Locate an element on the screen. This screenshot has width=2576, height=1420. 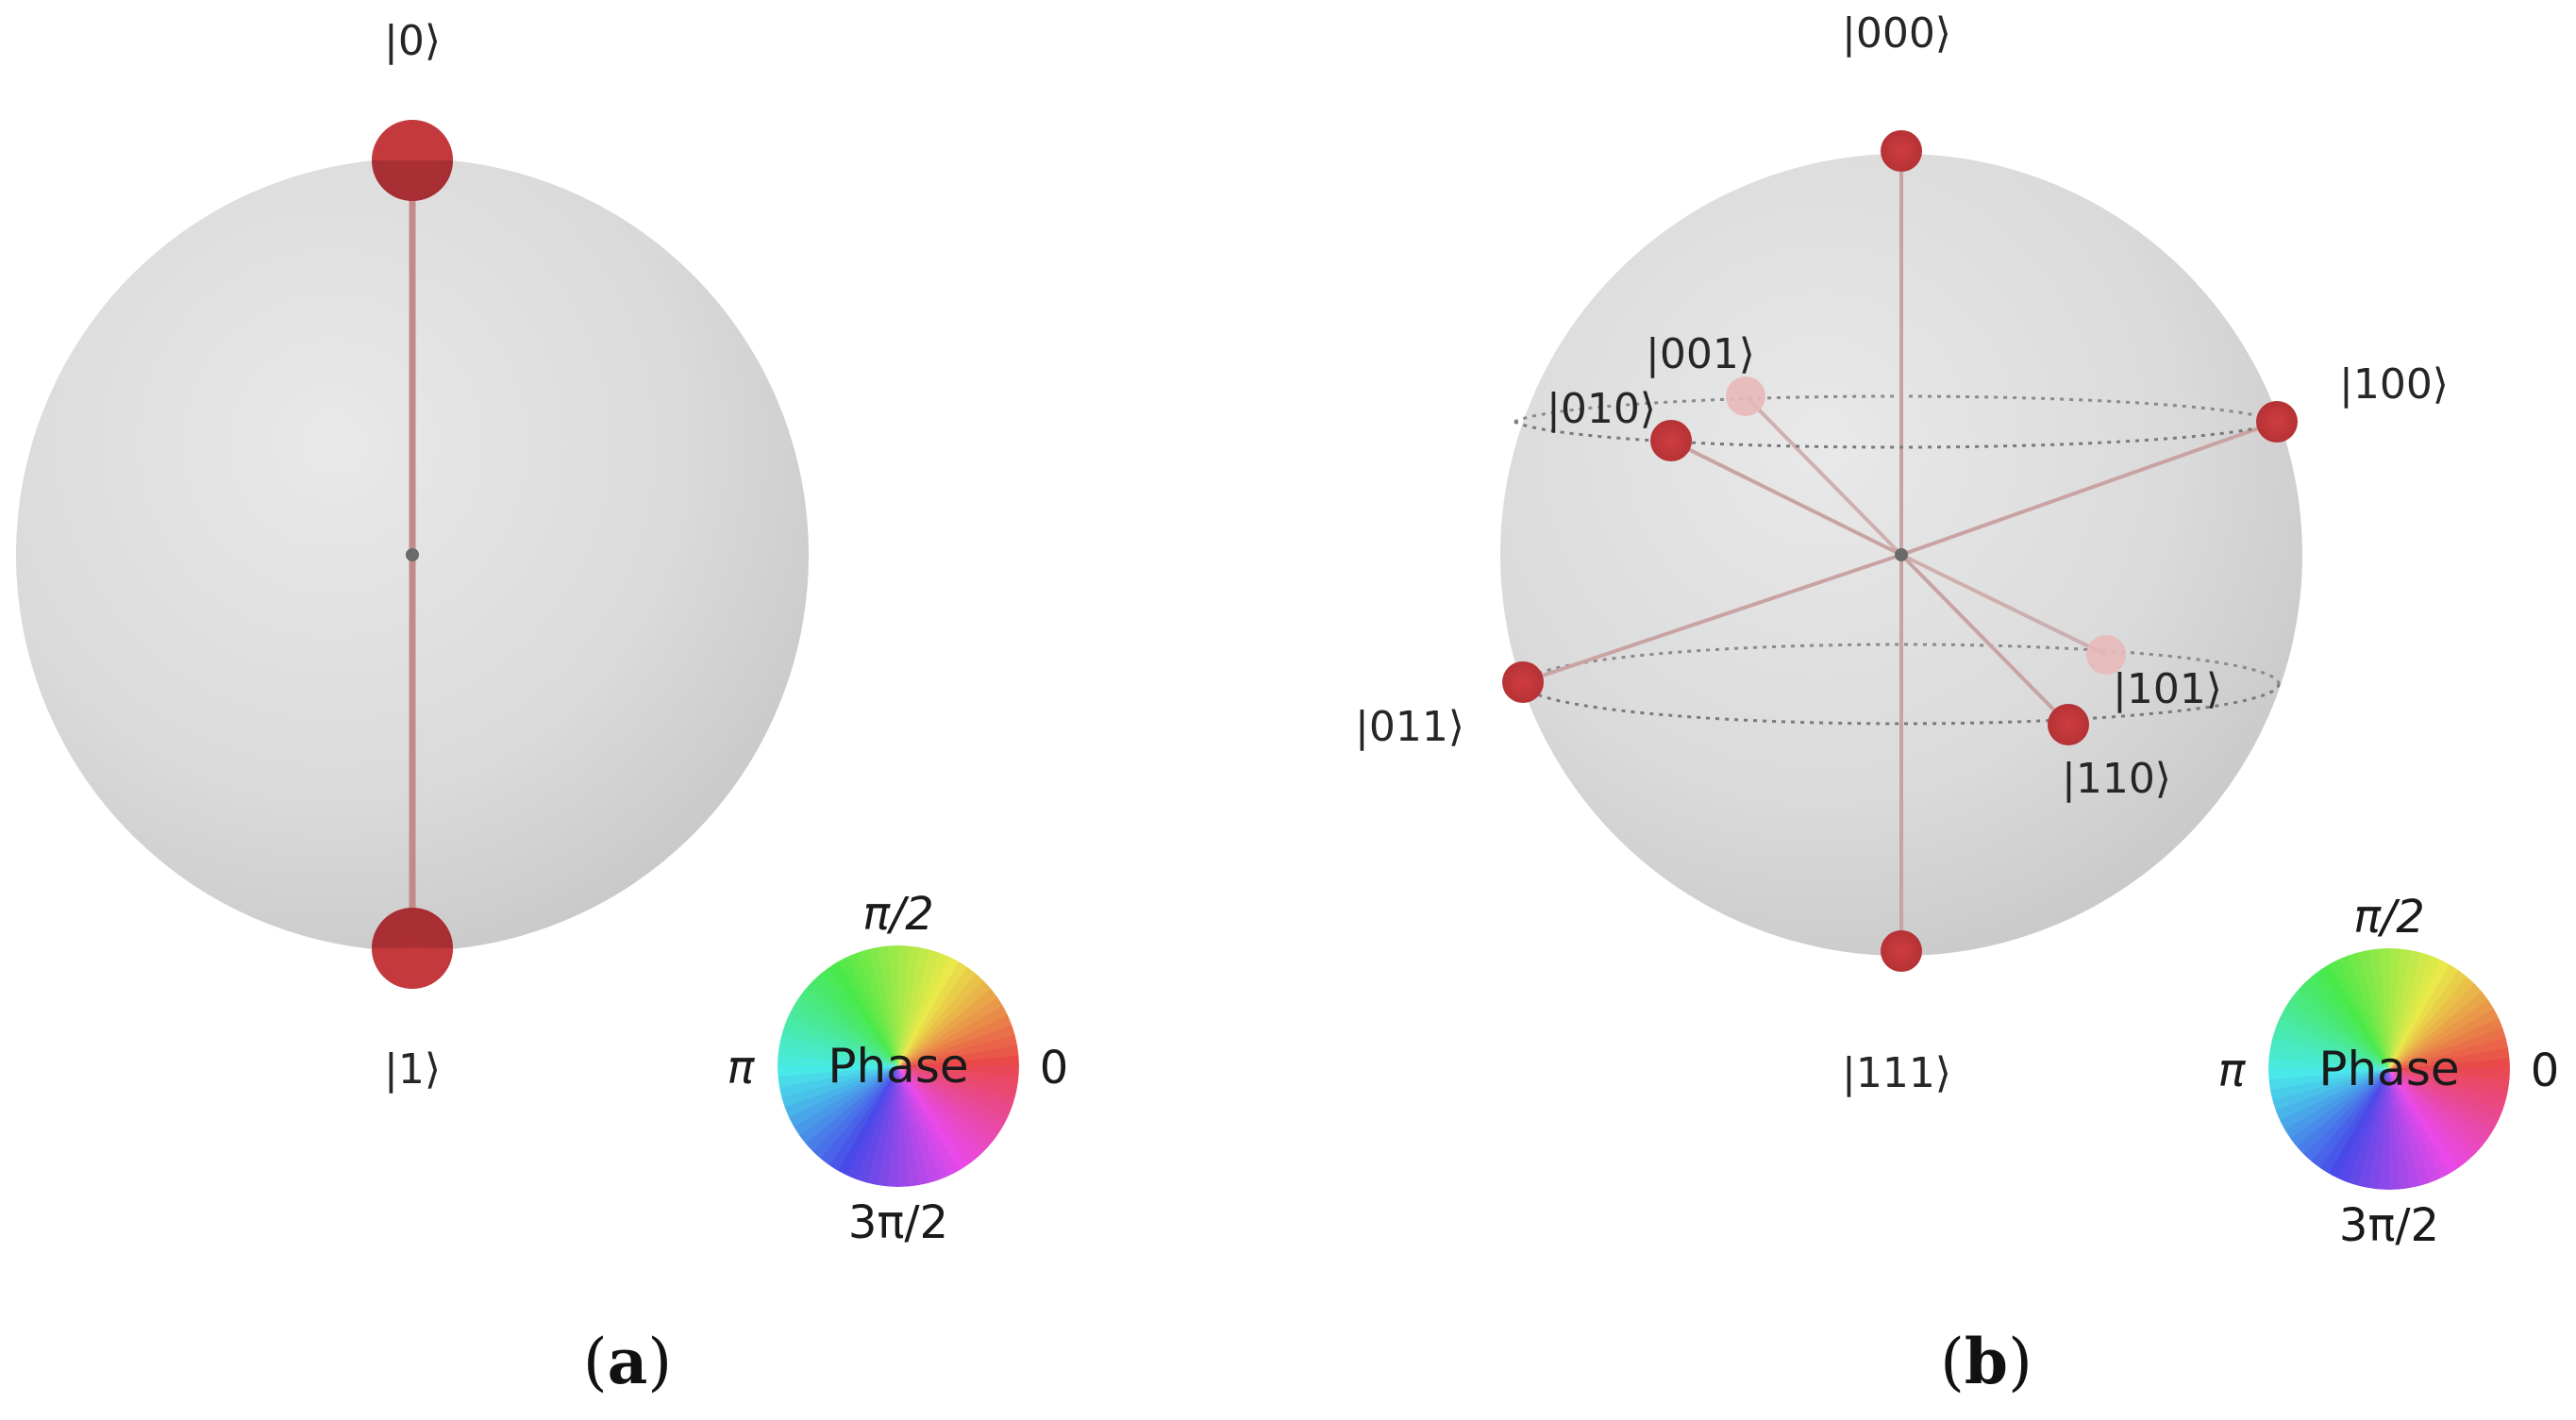
phase-wheel-center-label: Phase is located at coordinates (2388, 1069).